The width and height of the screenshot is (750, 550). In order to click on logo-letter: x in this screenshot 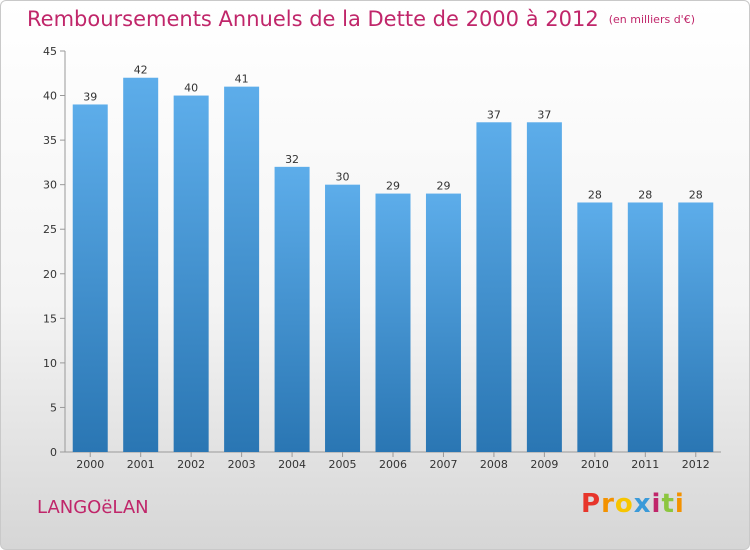, I will do `click(642, 504)`.